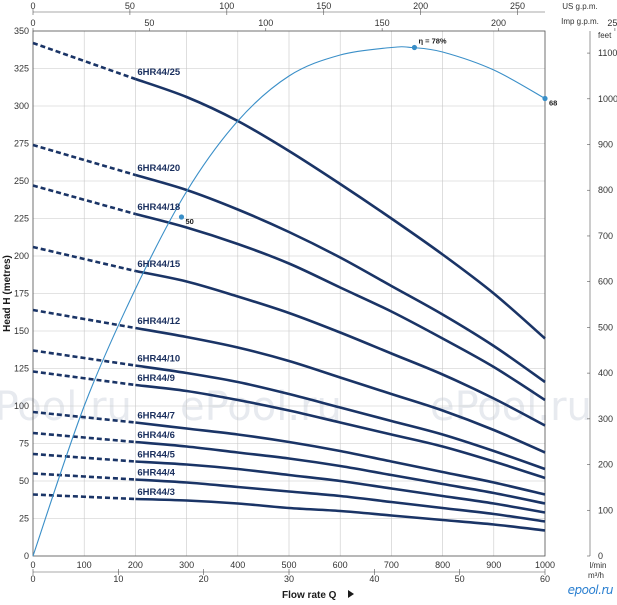 The height and width of the screenshot is (605, 617). Describe the element at coordinates (323, 6) in the screenshot. I see `us-gpm-tick-label: 150` at that location.